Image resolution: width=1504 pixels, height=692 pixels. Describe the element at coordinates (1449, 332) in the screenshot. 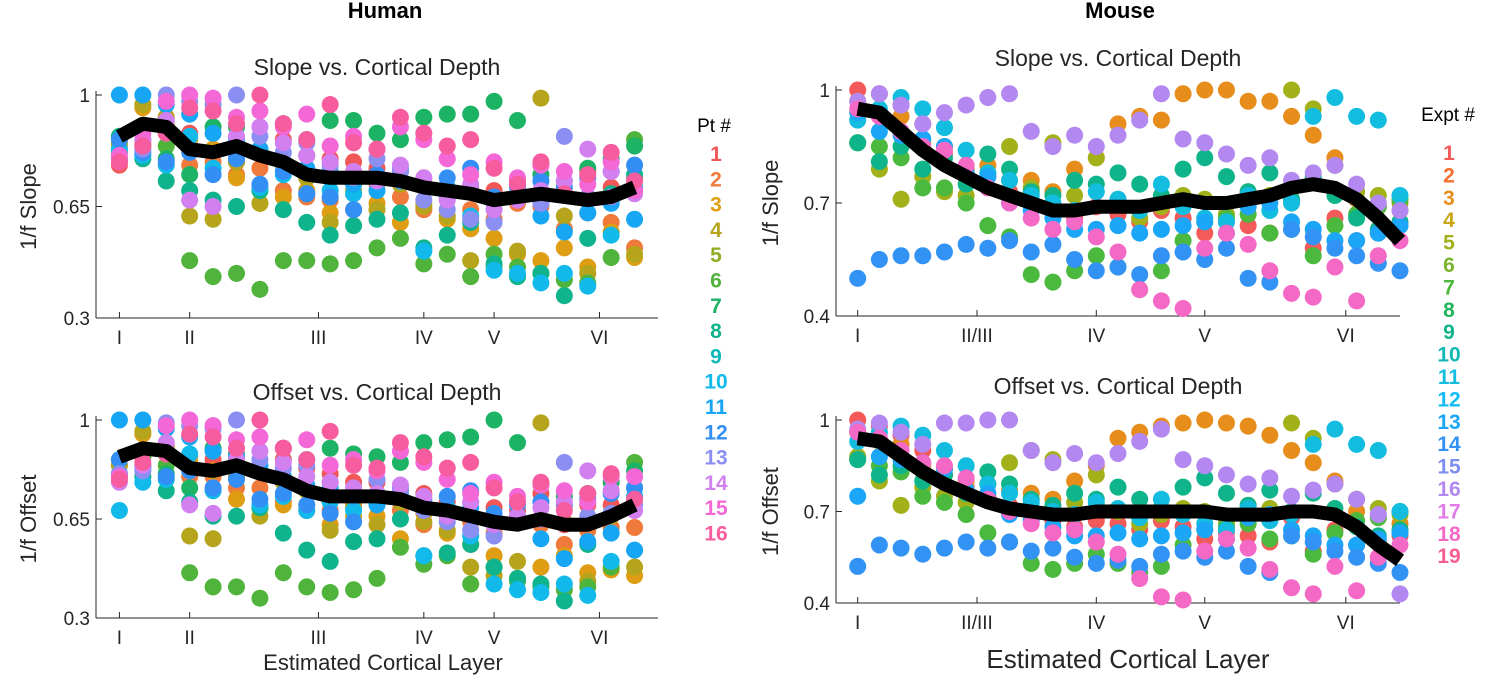

I see `legend-entry-9: 9` at that location.